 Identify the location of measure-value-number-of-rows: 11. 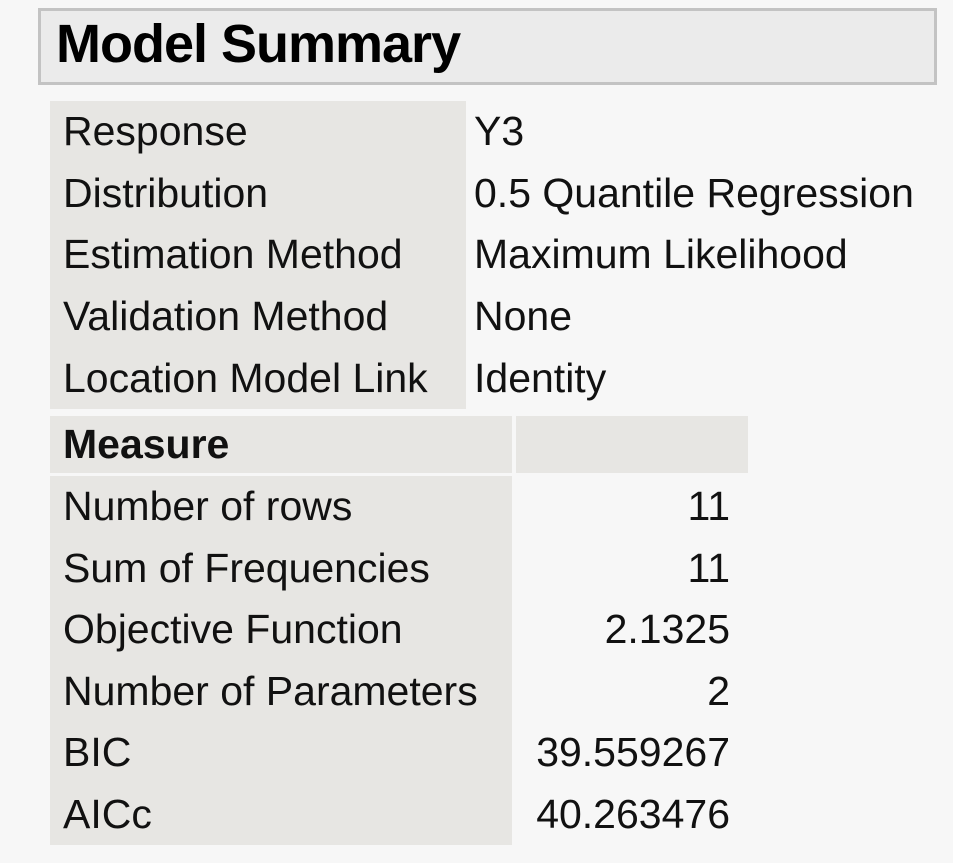
(708, 506).